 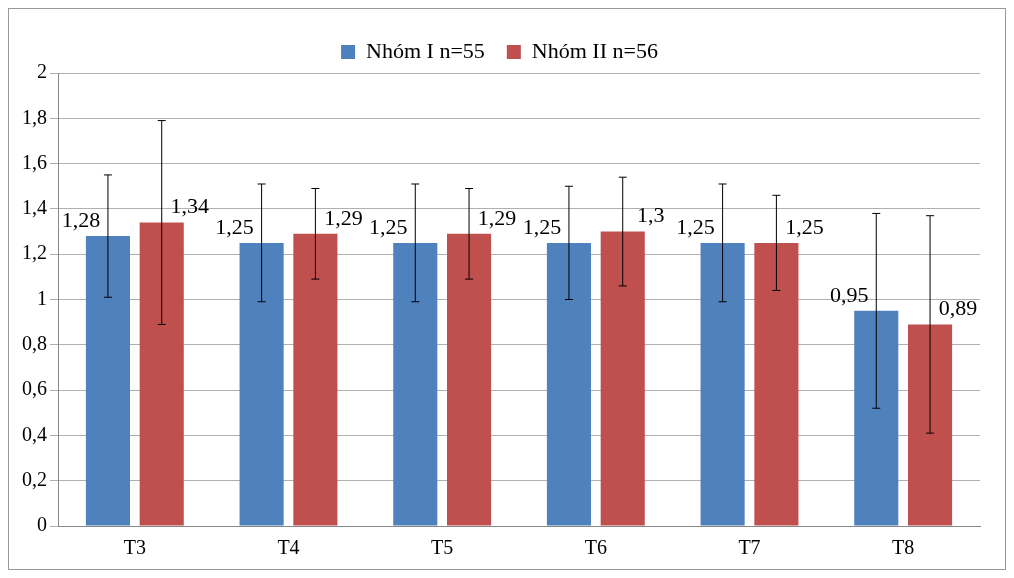 I want to click on data-label: 0,89, so click(x=958, y=308).